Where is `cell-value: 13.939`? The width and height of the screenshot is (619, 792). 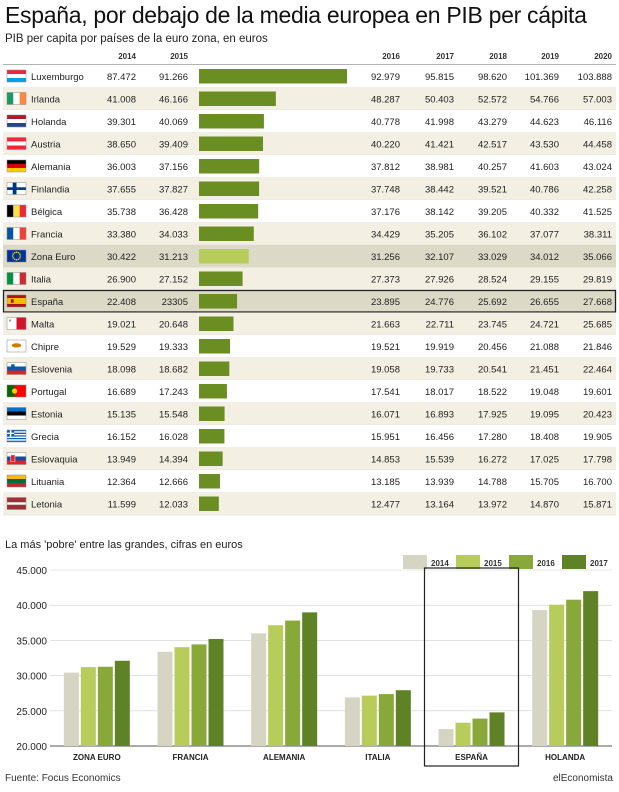 cell-value: 13.939 is located at coordinates (439, 482).